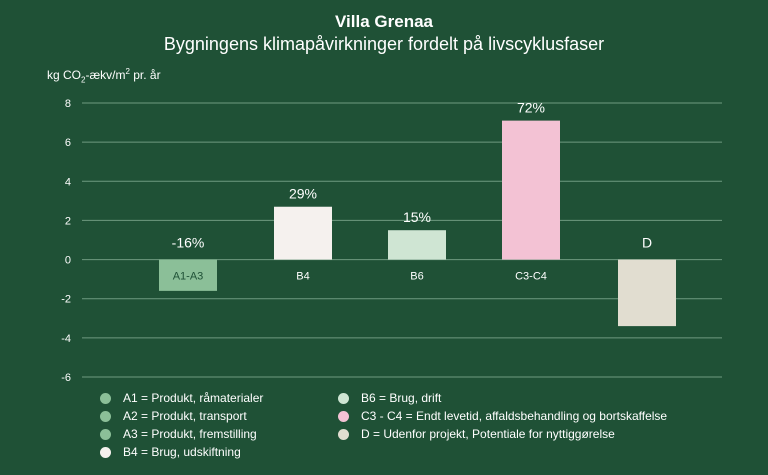 The width and height of the screenshot is (768, 475). What do you see at coordinates (185, 416) in the screenshot?
I see `legend-label: A2 = Produkt, transport` at bounding box center [185, 416].